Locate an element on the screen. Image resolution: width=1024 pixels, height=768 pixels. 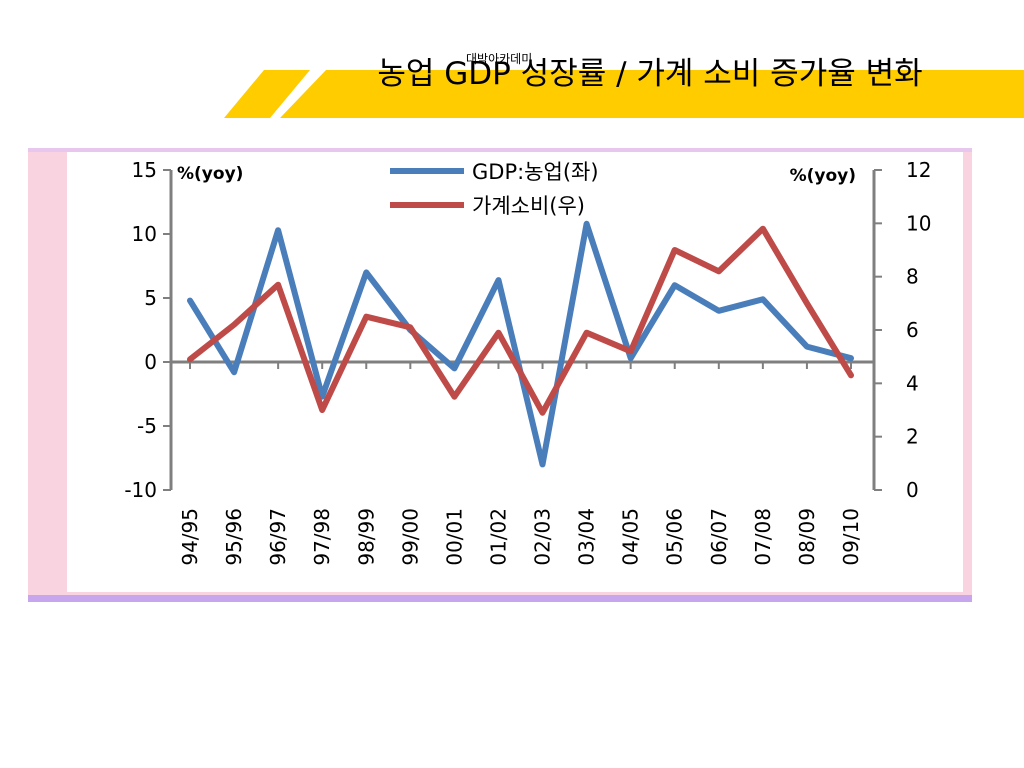
category-label: 03/04 is located at coordinates (587, 537).